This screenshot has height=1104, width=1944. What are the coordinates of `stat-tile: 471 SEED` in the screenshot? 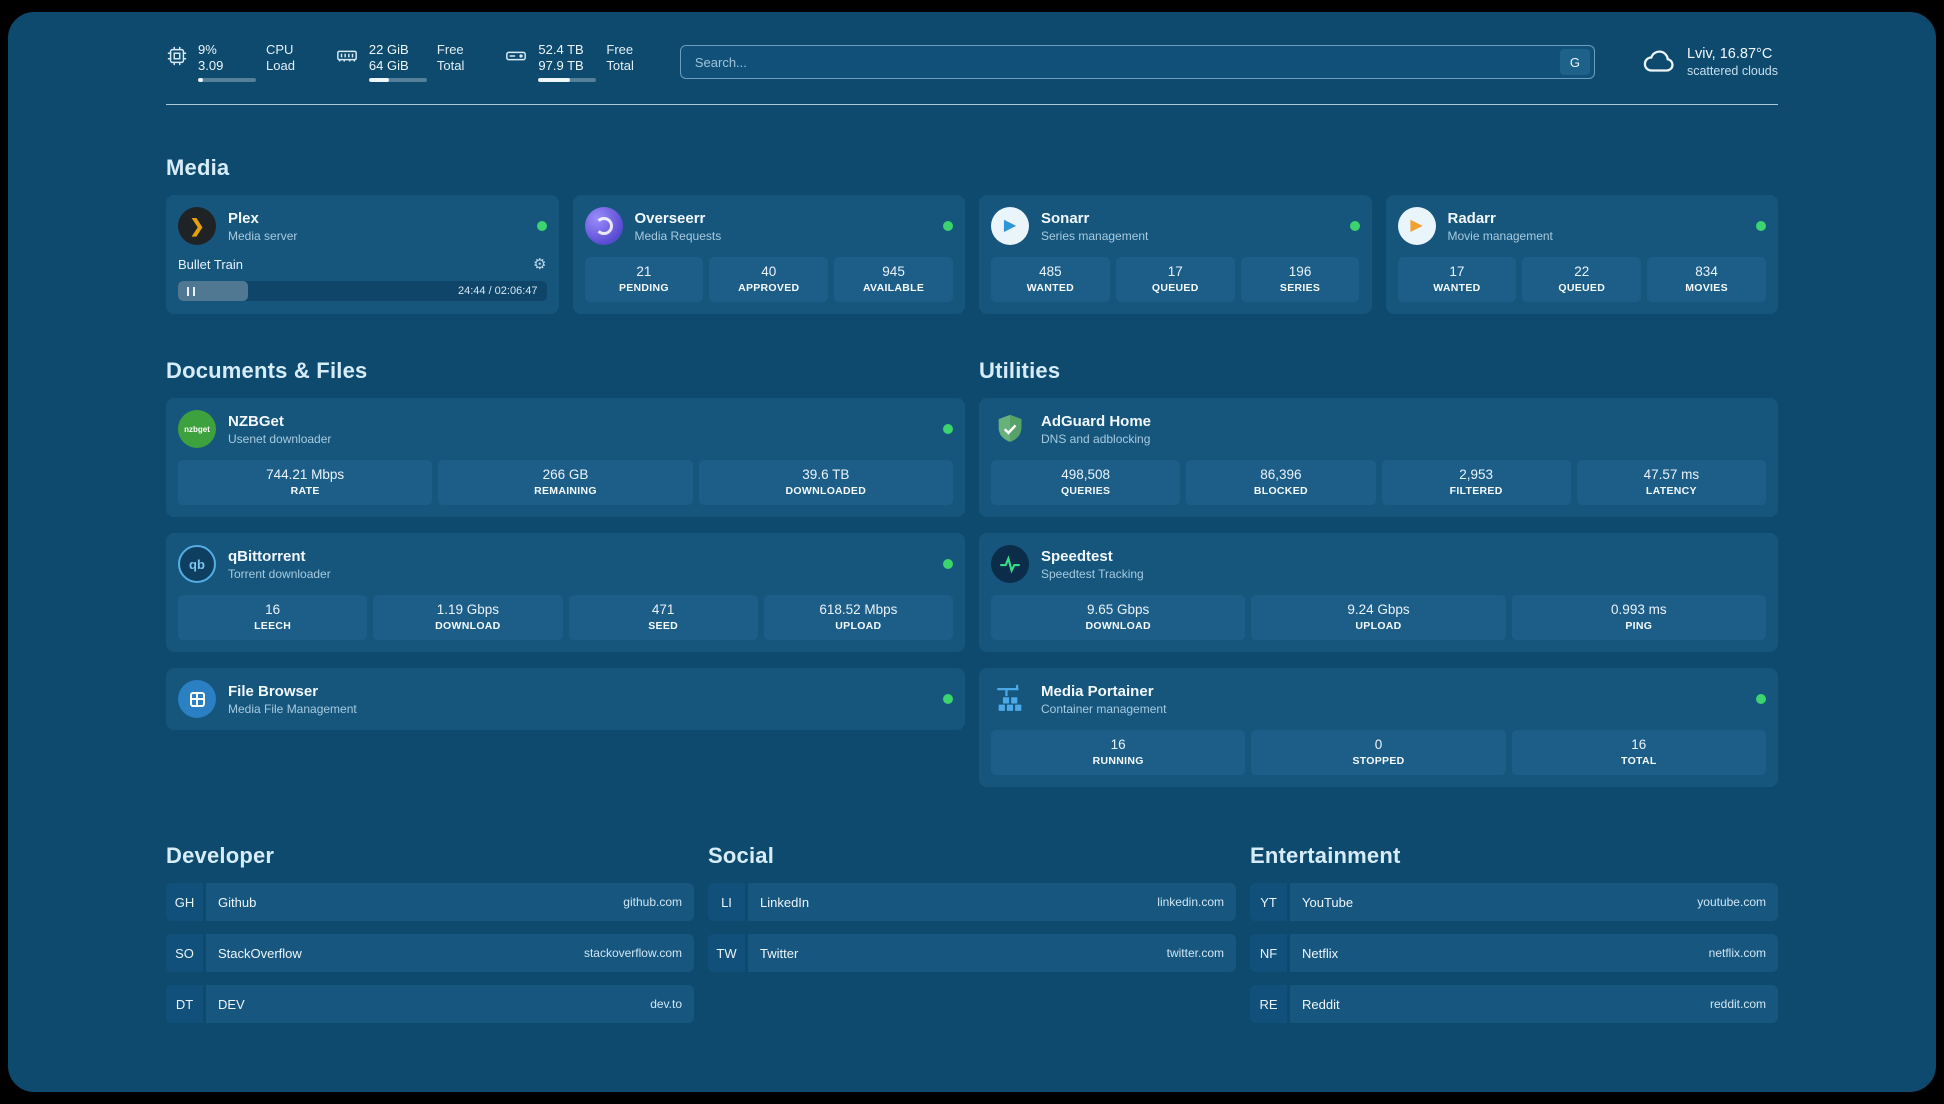 It's located at (663, 617).